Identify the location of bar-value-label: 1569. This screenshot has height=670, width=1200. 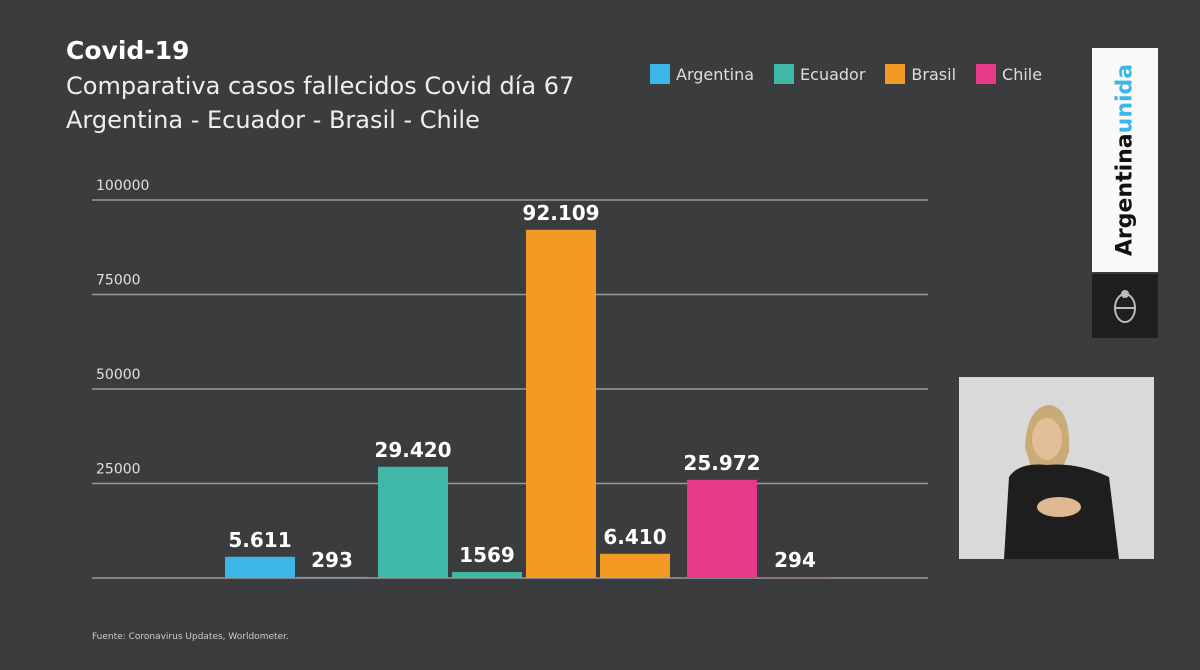
(487, 555).